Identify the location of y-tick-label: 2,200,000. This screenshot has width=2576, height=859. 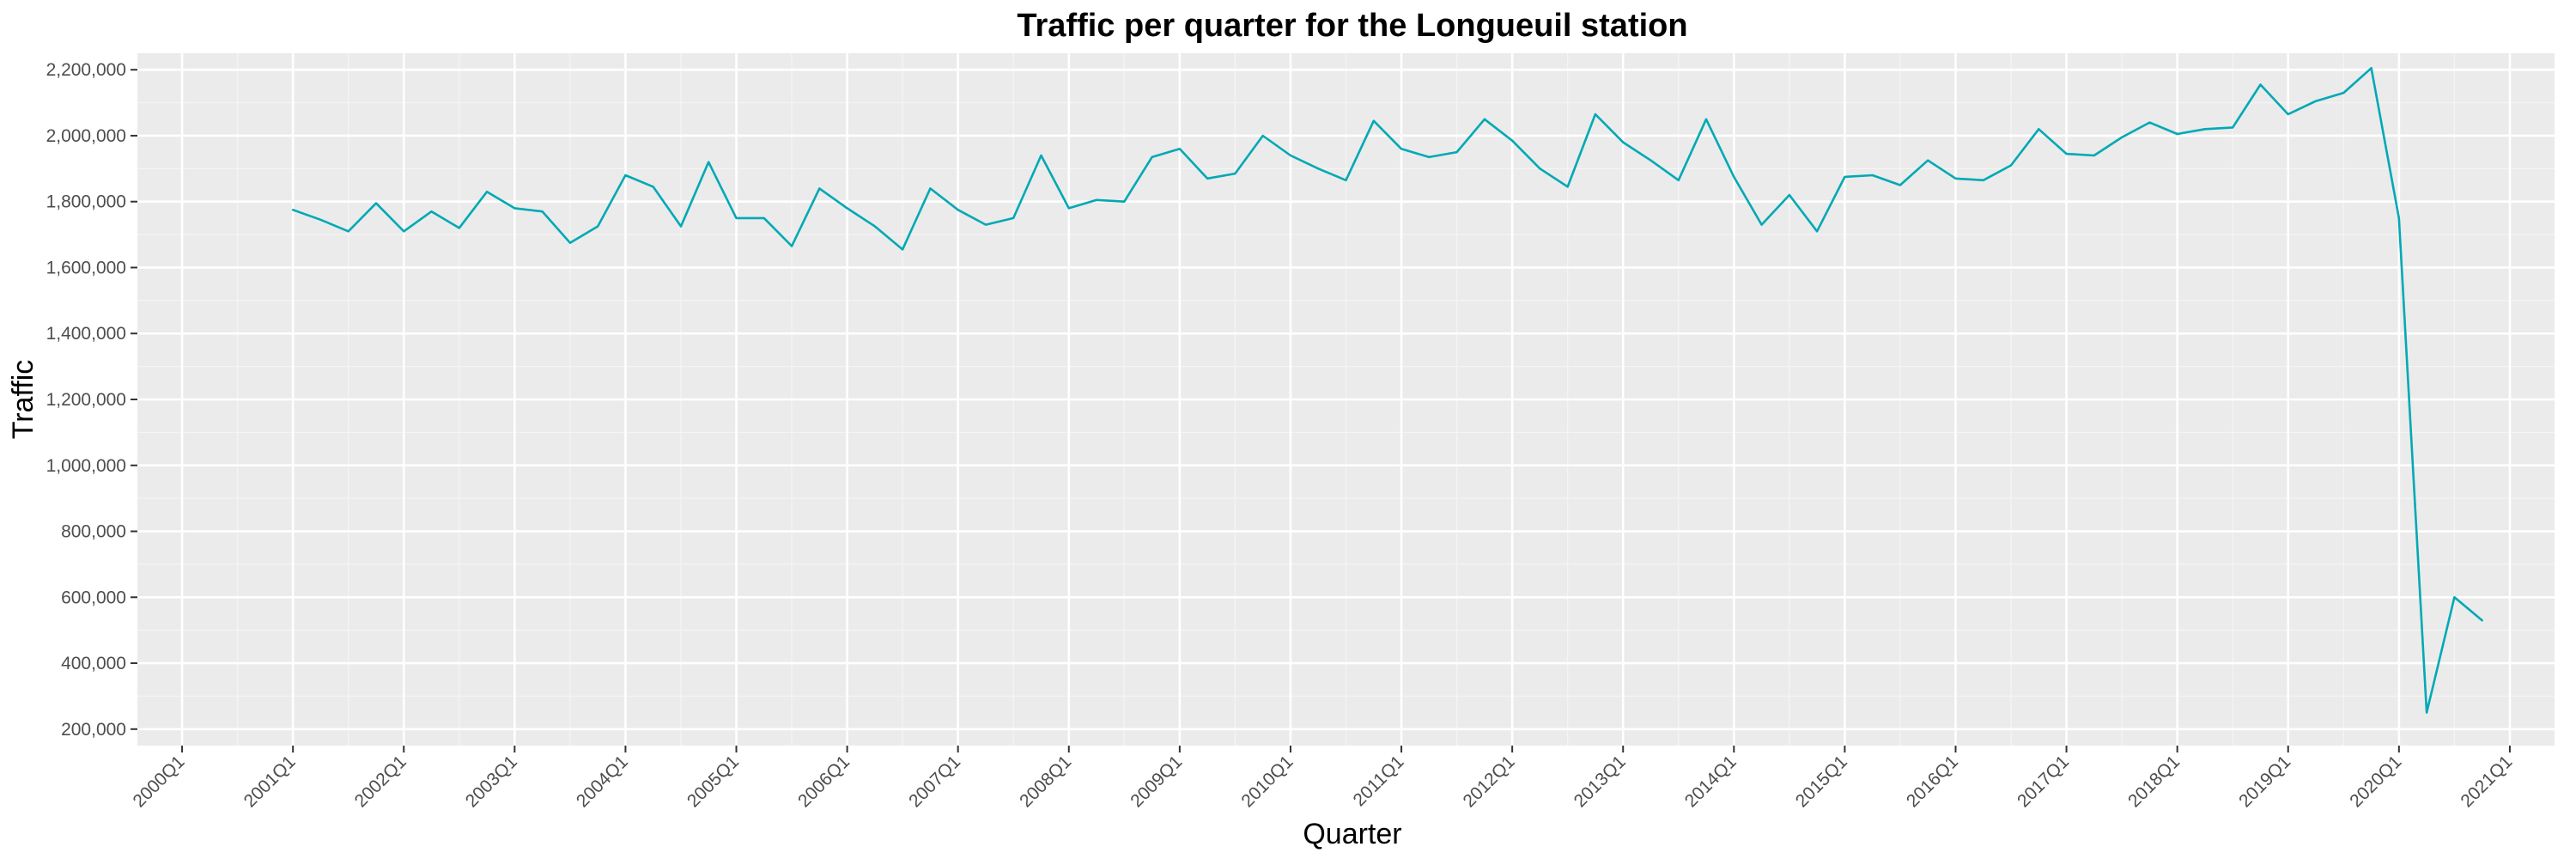
(86, 70).